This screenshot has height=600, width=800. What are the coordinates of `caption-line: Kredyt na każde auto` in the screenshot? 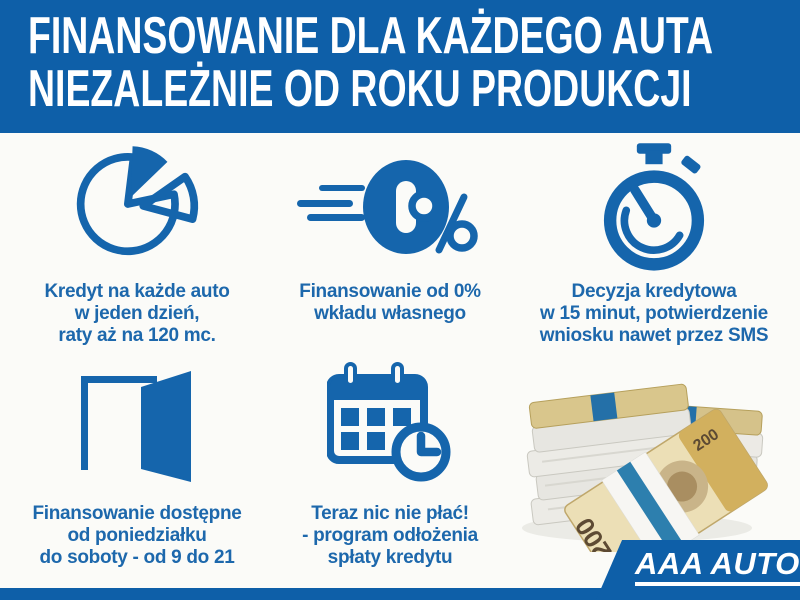 It's located at (137, 291).